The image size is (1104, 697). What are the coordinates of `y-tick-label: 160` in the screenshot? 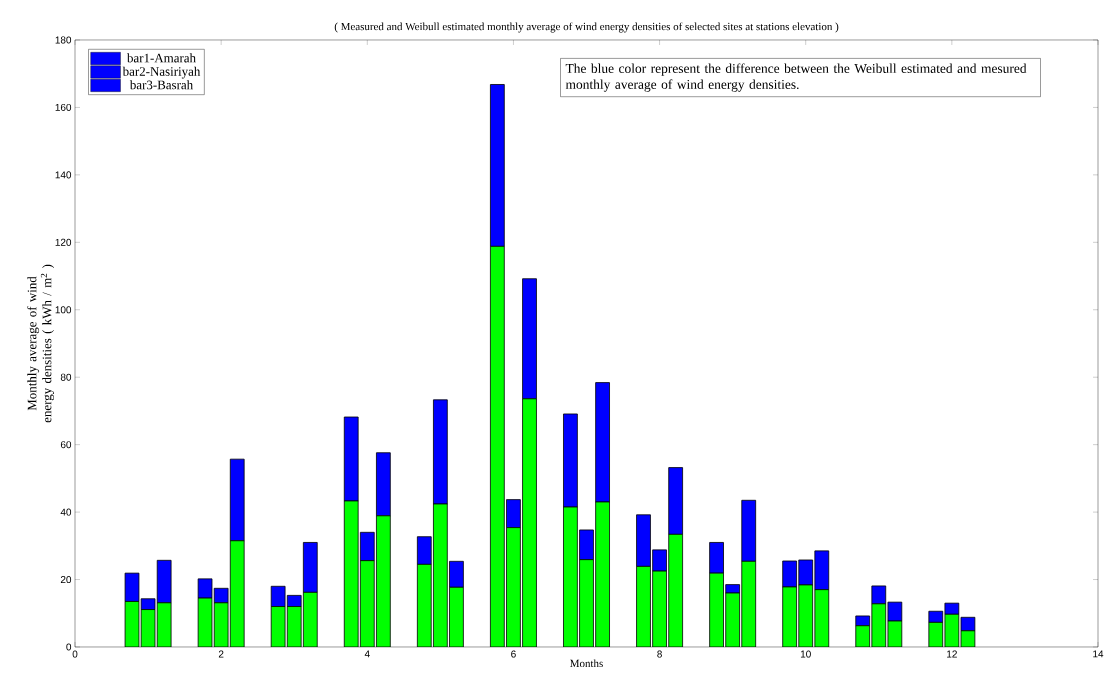 It's located at (63, 107).